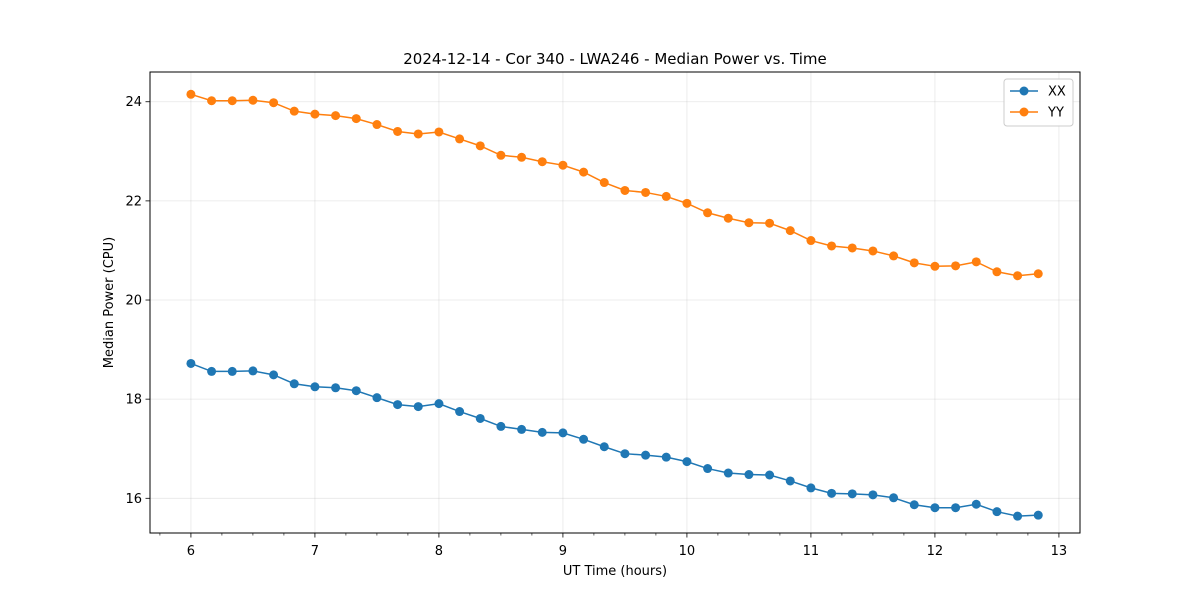  Describe the element at coordinates (315, 551) in the screenshot. I see `x-tick-label: 7` at that location.